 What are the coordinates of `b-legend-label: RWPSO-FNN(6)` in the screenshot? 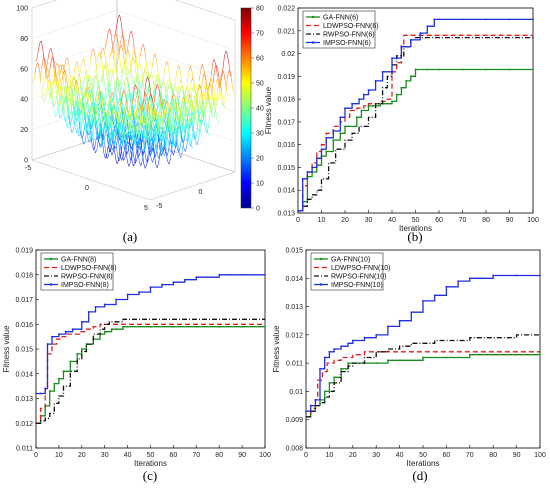 It's located at (349, 34).